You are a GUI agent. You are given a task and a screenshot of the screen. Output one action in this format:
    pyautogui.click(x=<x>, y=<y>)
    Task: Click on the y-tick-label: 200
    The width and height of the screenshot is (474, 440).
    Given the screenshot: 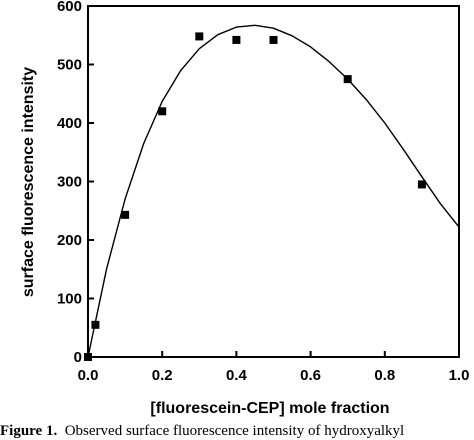 What is the action you would take?
    pyautogui.click(x=69, y=240)
    